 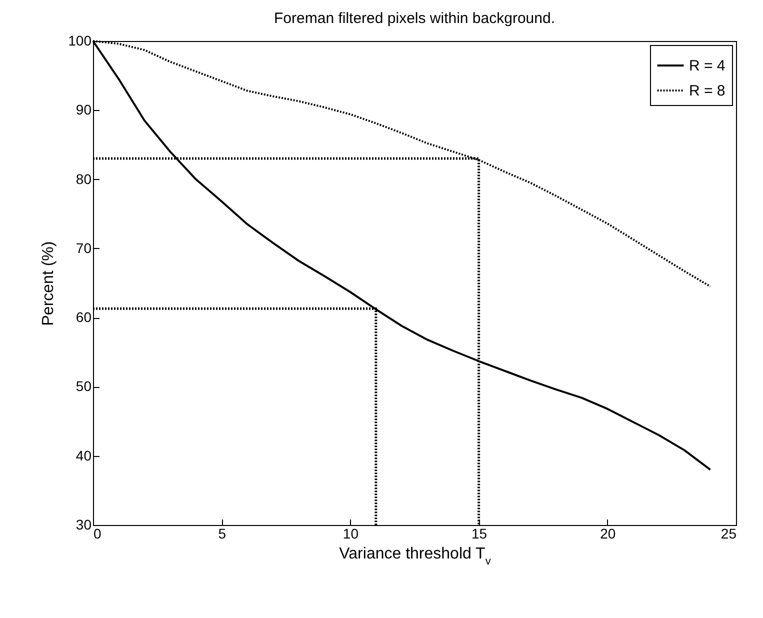 What do you see at coordinates (608, 534) in the screenshot?
I see `x-tick-label: 20` at bounding box center [608, 534].